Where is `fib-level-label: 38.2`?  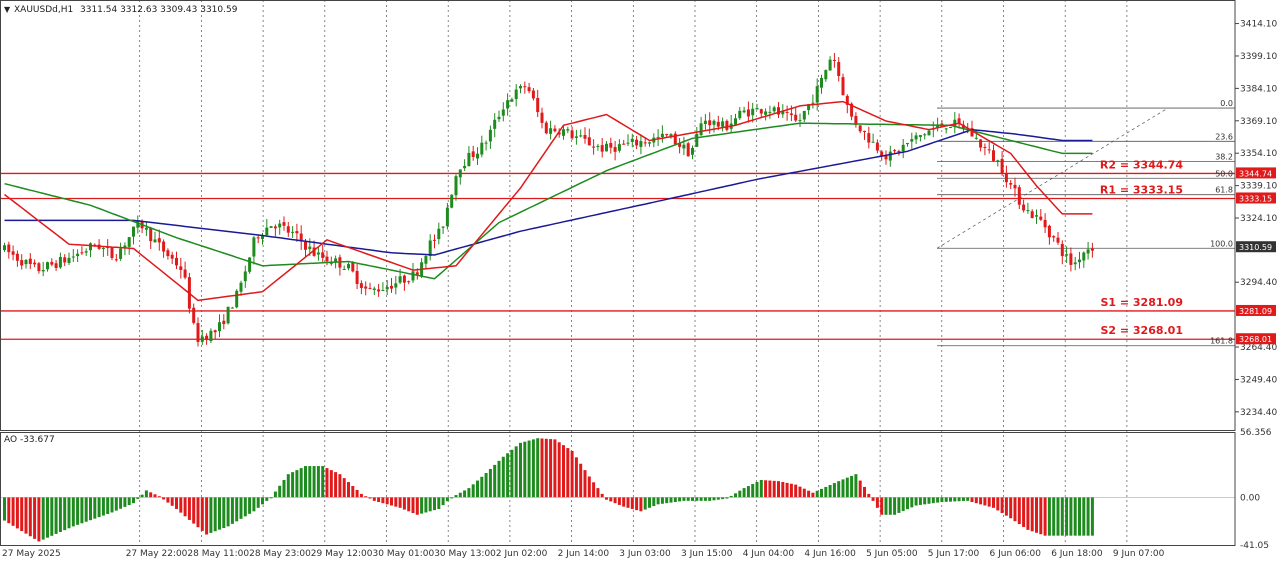 fib-level-label: 38.2 is located at coordinates (1224, 157).